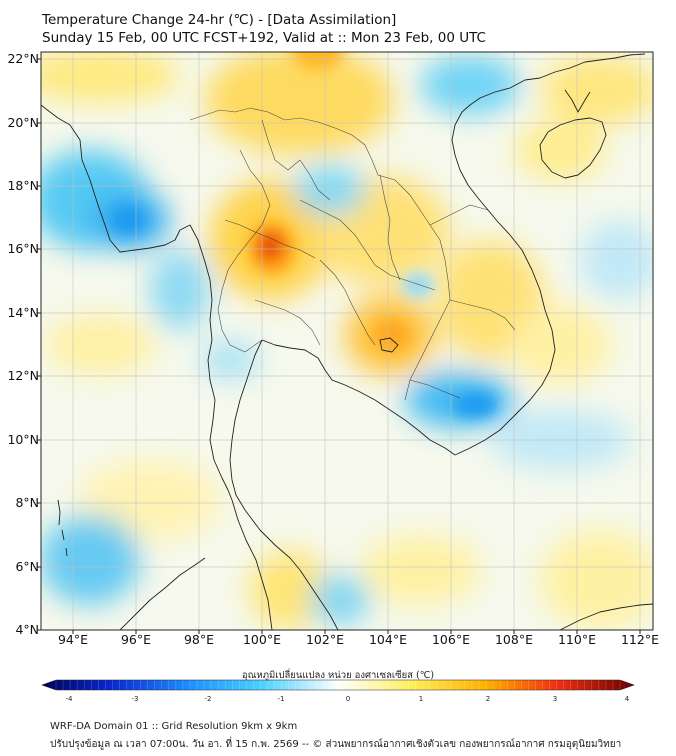  I want to click on colorbar-tick: -2, so click(208, 699).